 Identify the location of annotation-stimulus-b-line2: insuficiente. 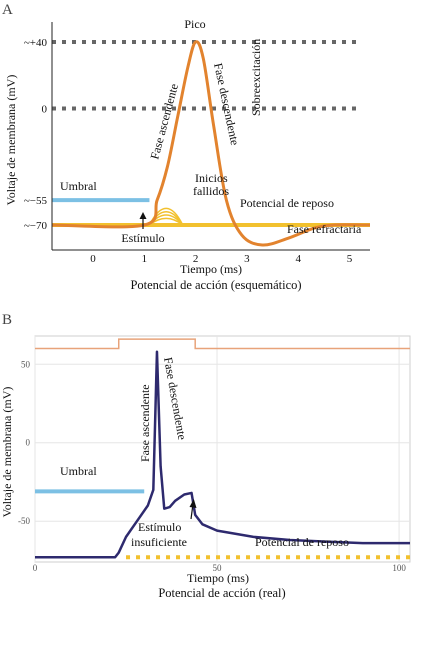
(159, 542).